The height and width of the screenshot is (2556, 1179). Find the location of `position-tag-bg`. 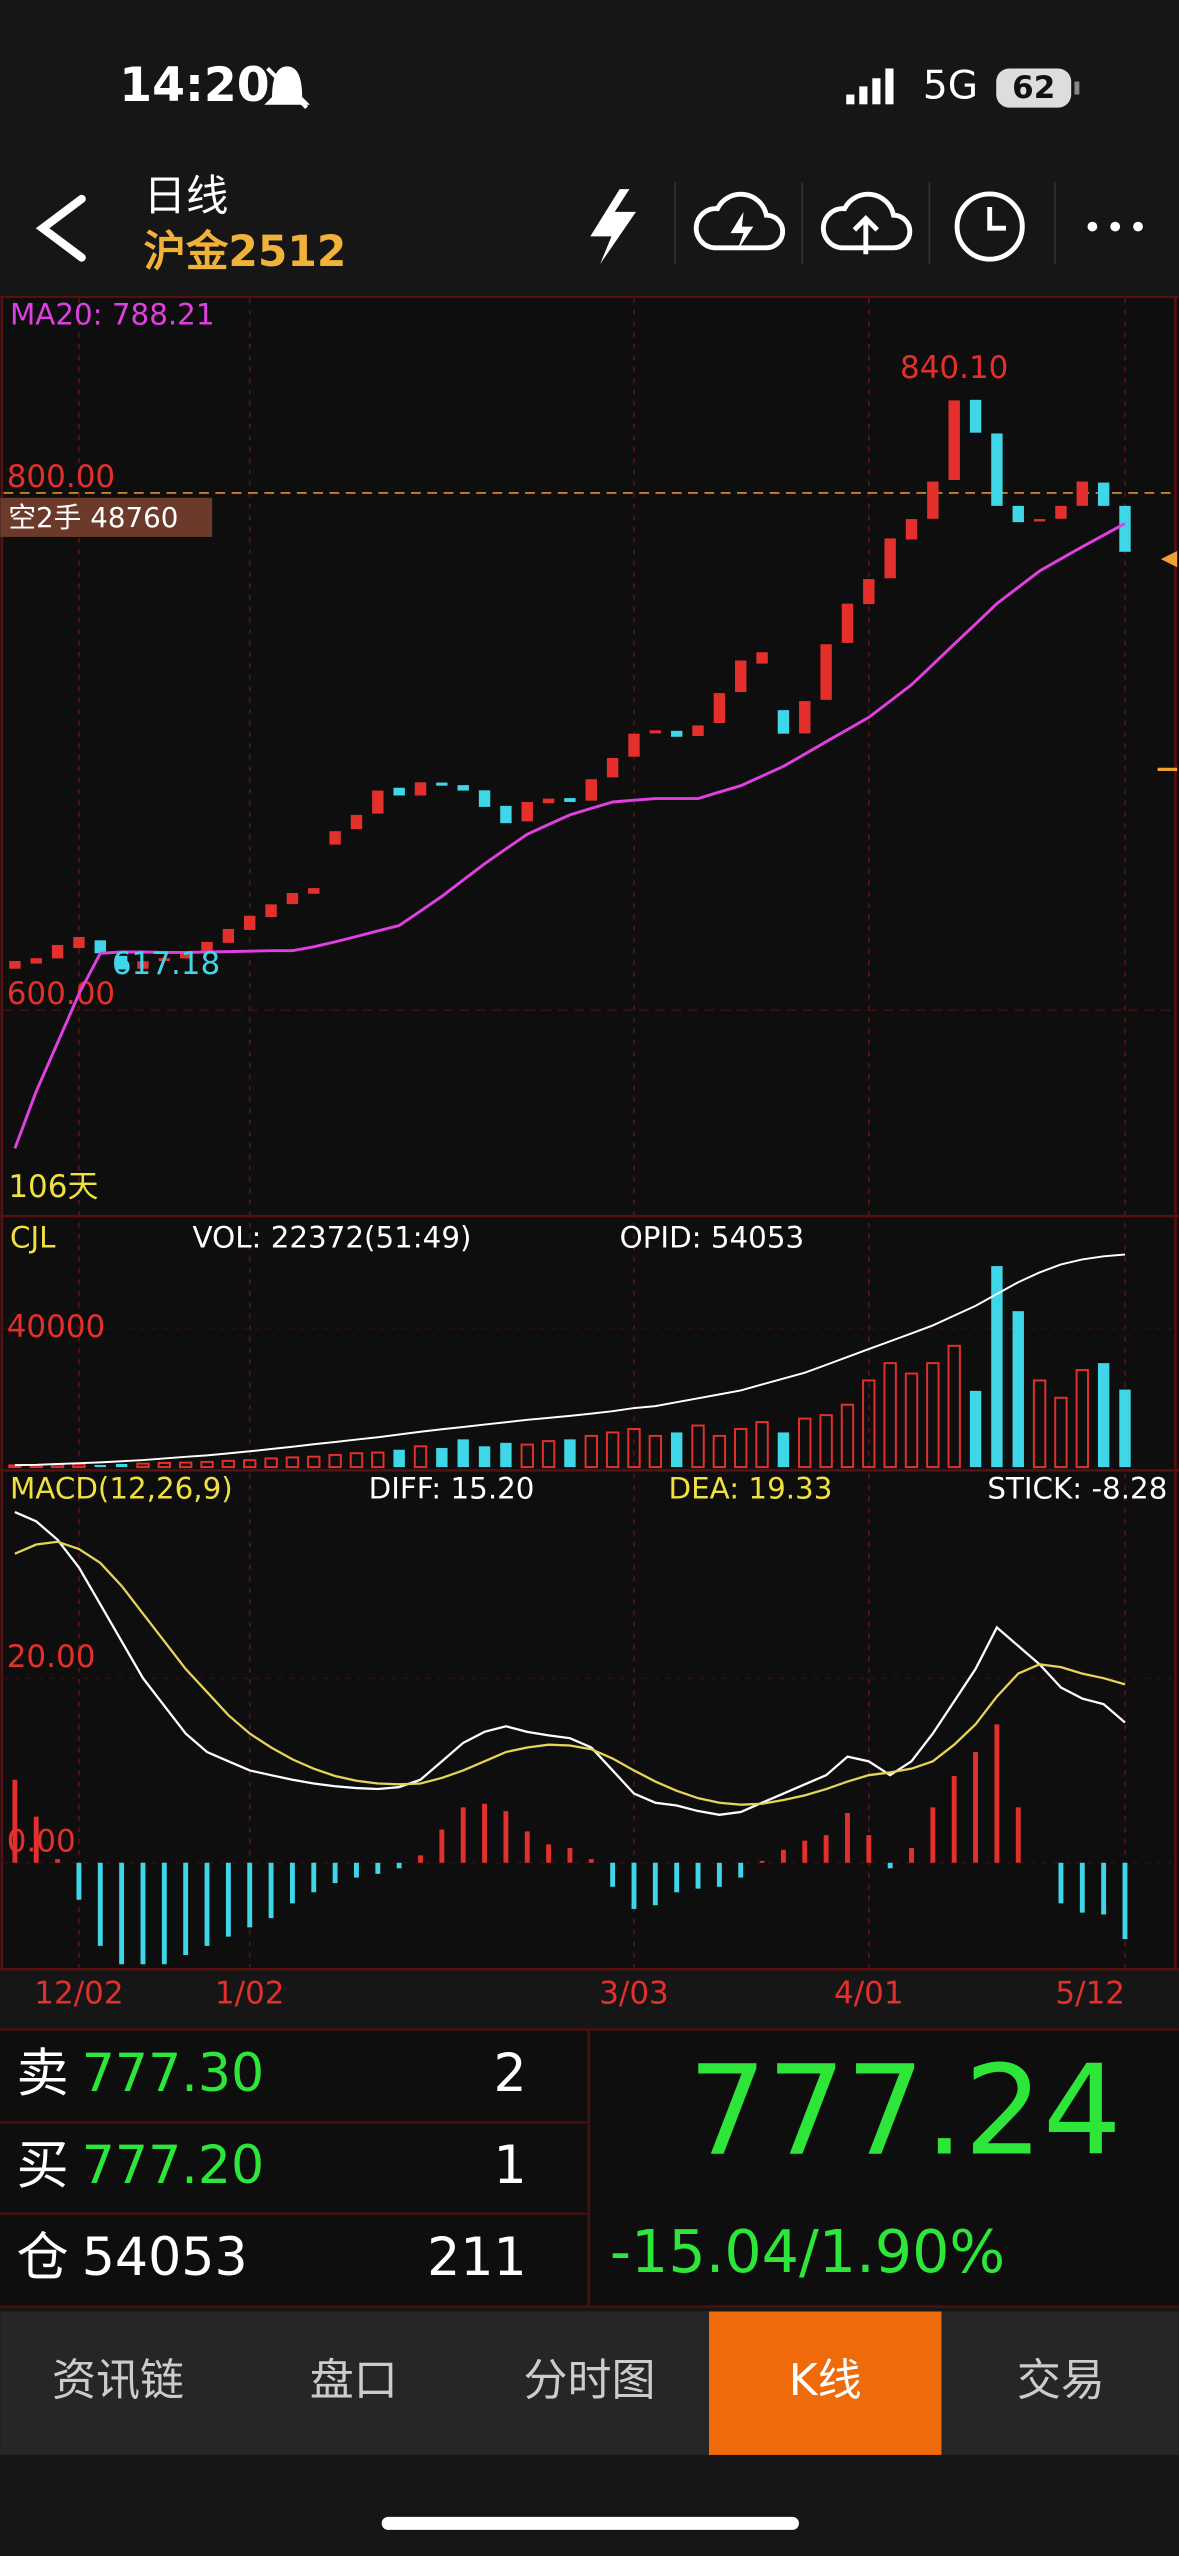

position-tag-bg is located at coordinates (106, 517).